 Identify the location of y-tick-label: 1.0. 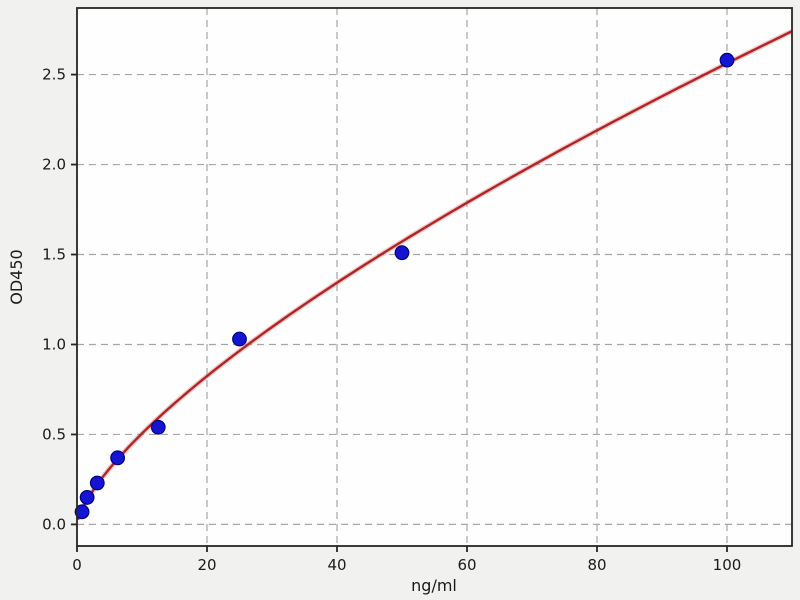
(54, 344).